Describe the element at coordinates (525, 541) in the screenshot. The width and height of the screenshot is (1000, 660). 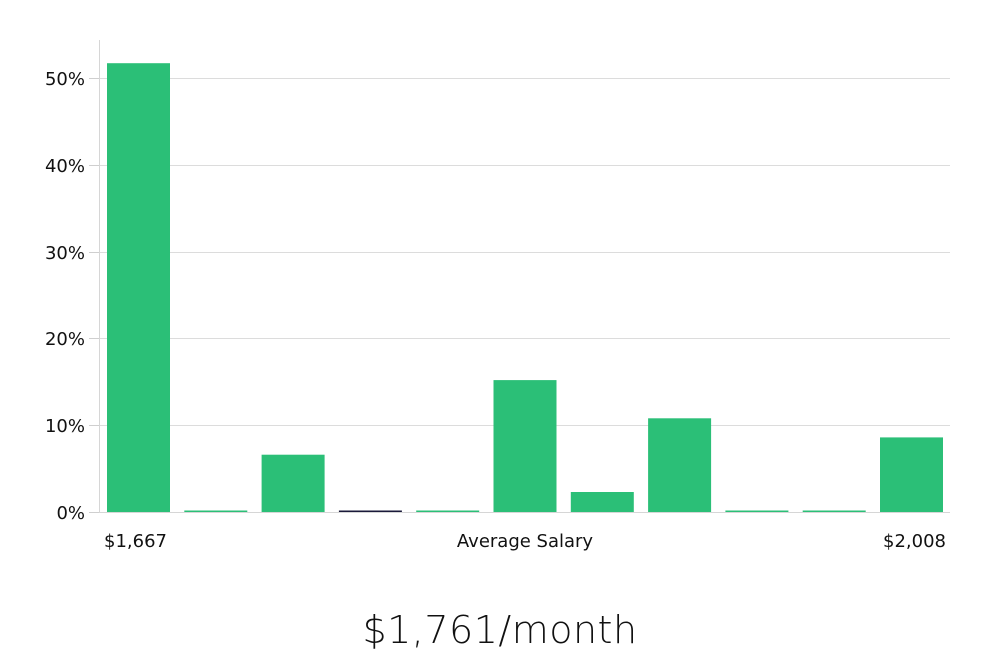
I see `x-axis-title: Average Salary` at that location.